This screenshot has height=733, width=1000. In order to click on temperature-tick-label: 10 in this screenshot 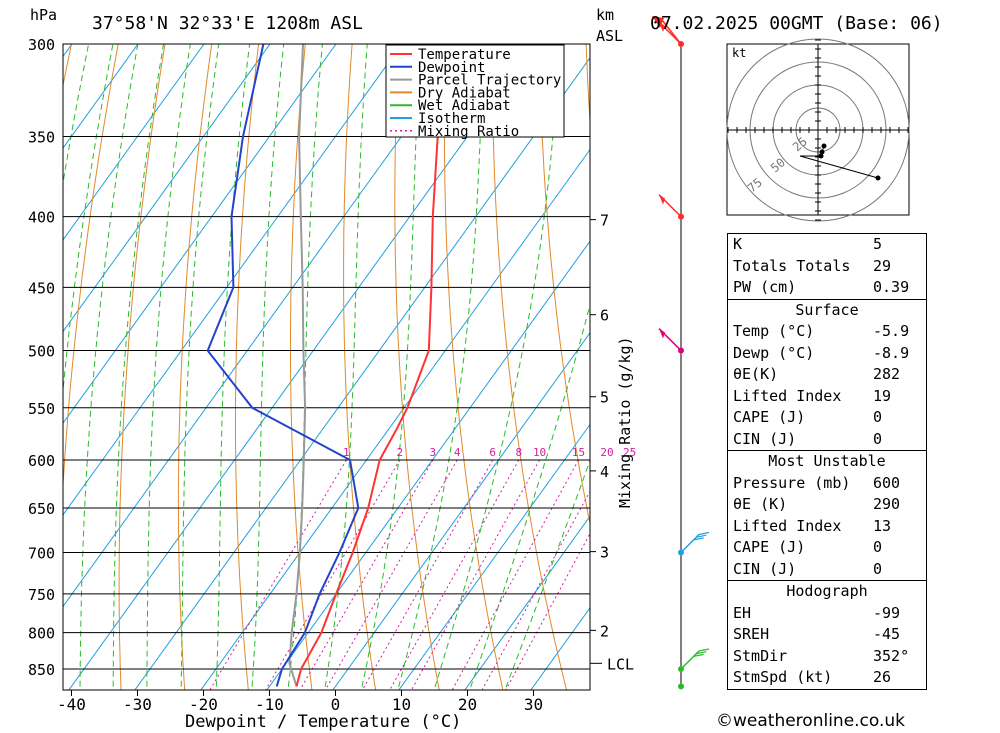, I will do `click(401, 704)`.